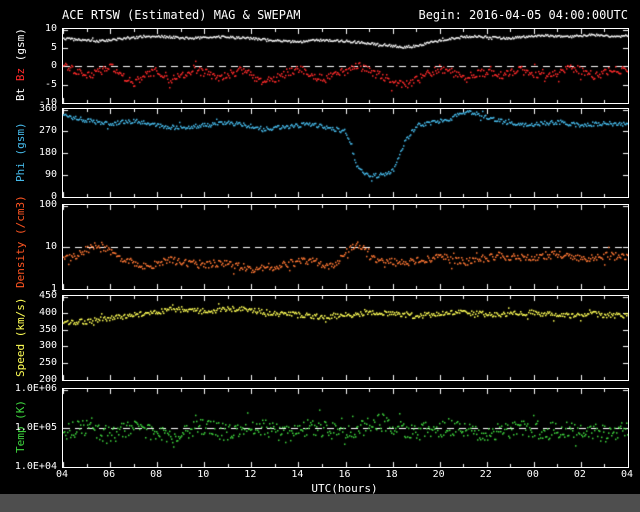  I want to click on y-tick-label: 90, so click(50, 174).